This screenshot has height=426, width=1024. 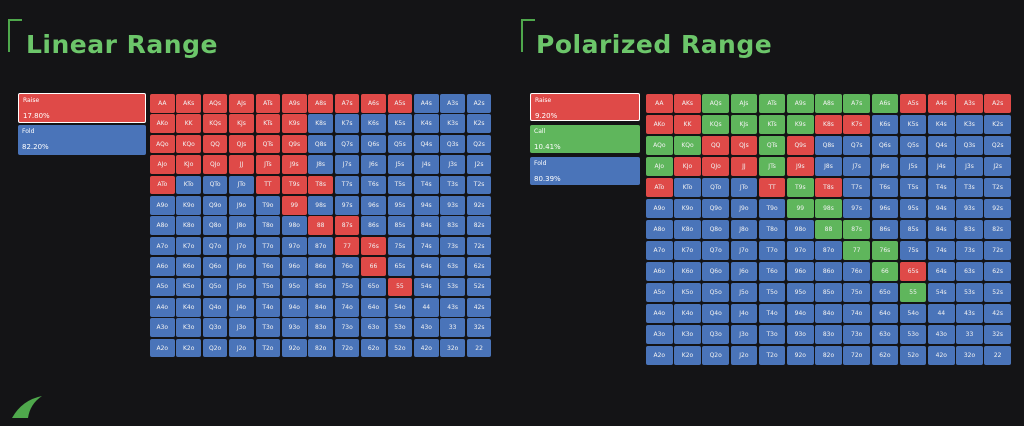 I want to click on hand-cell: 97o, so click(x=294, y=246).